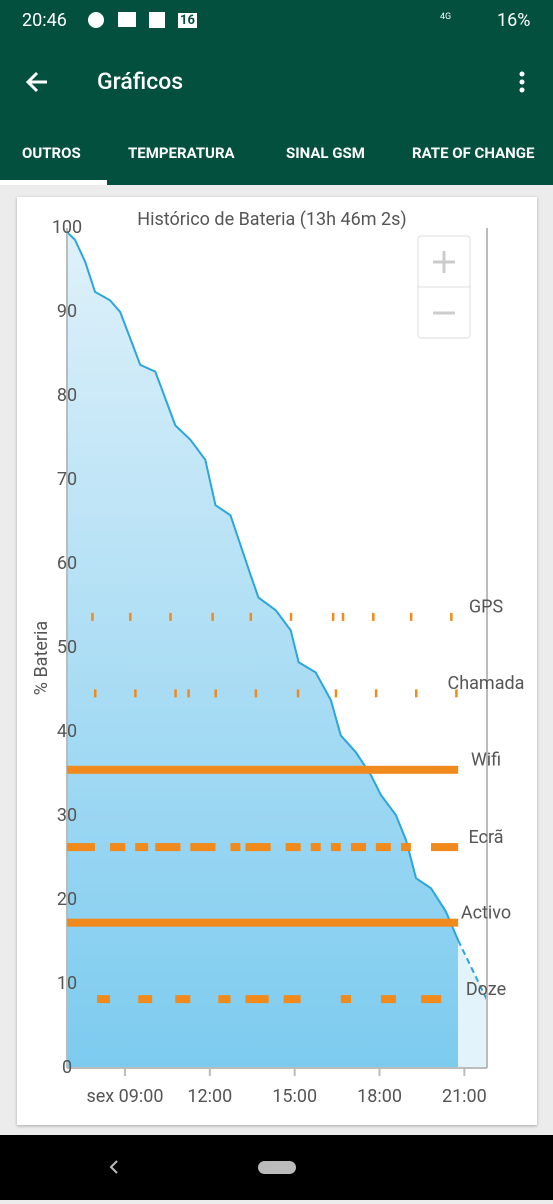  I want to click on battery: 16%, so click(514, 20).